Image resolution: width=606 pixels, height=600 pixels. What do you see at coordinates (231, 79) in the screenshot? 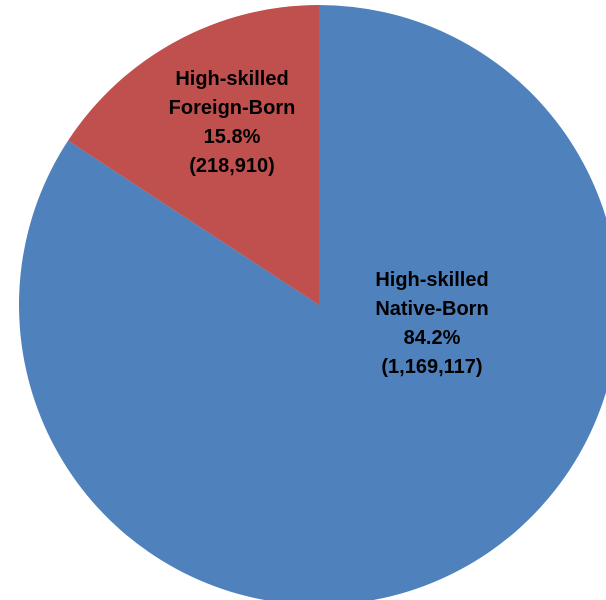
I see `slice-label-line1-foreign-born: High-skilled` at bounding box center [231, 79].